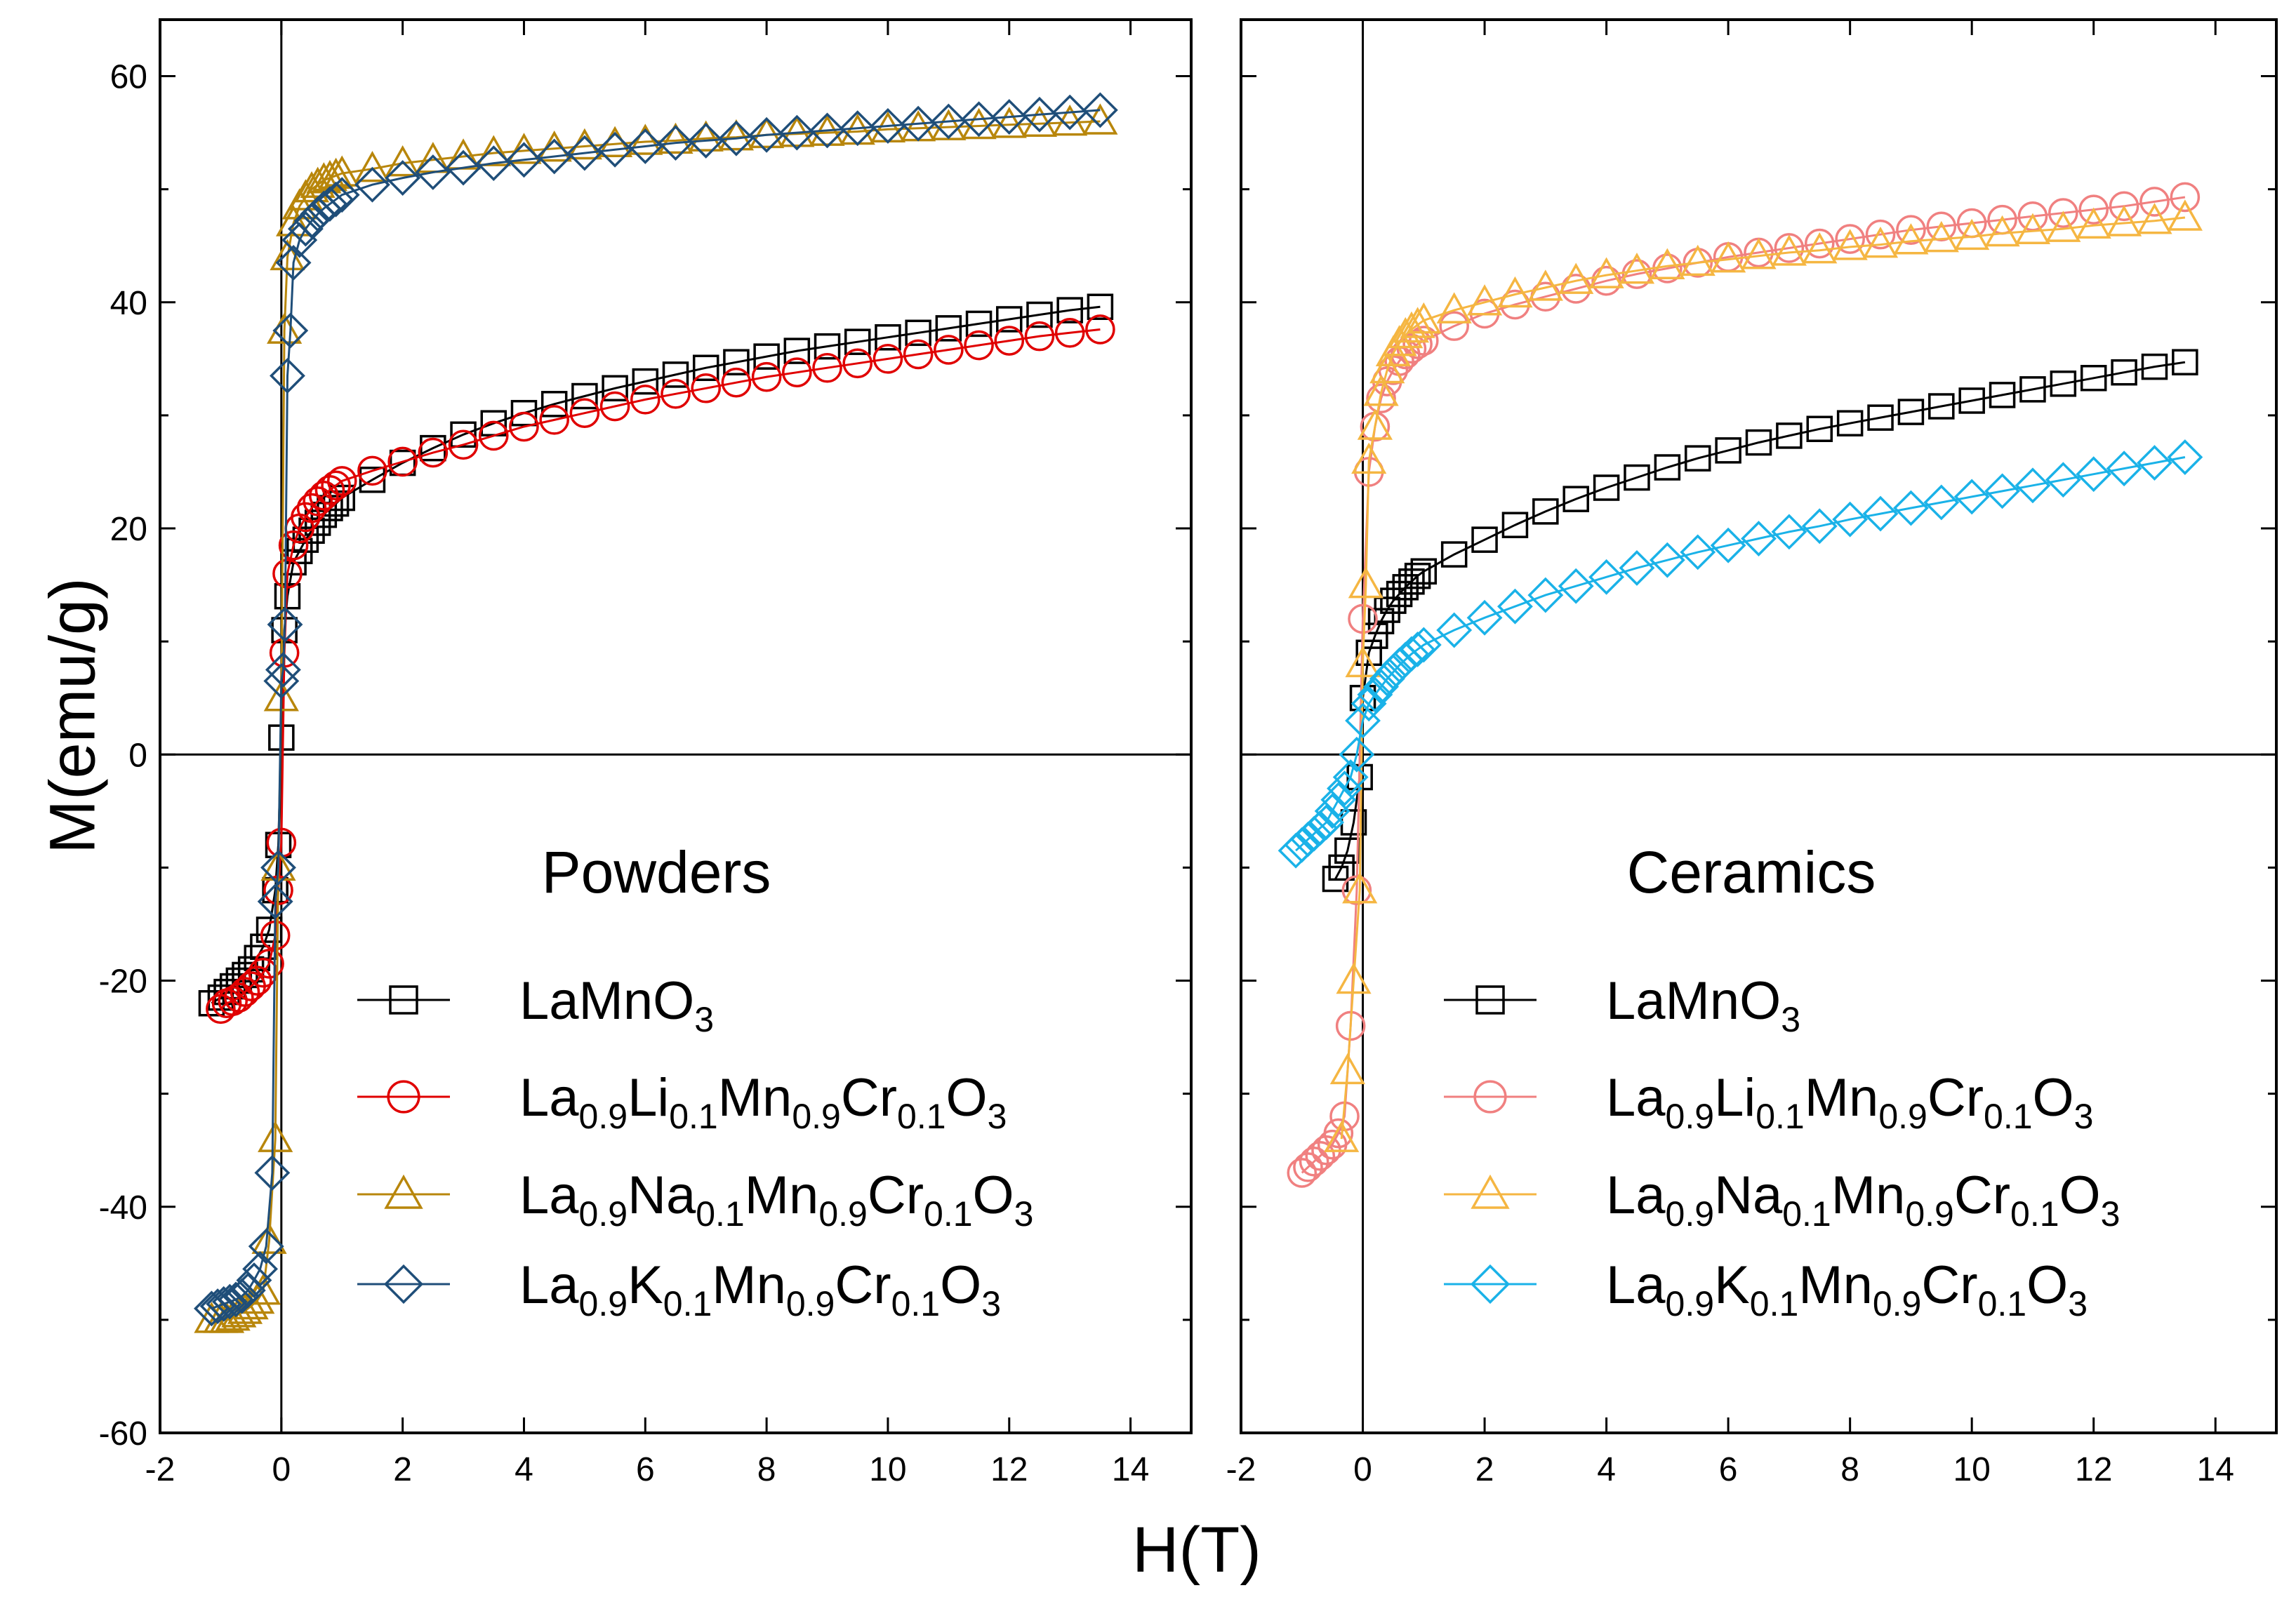 The image size is (2296, 1602). What do you see at coordinates (887, 1470) in the screenshot?
I see `x-tick-label: 10` at bounding box center [887, 1470].